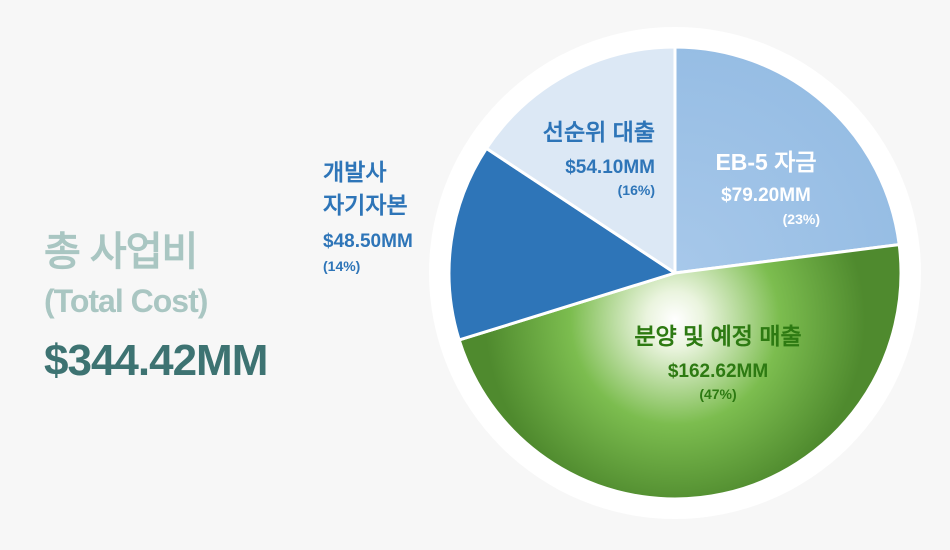 The image size is (950, 550). I want to click on pie-slice-eb5, so click(787, 160).